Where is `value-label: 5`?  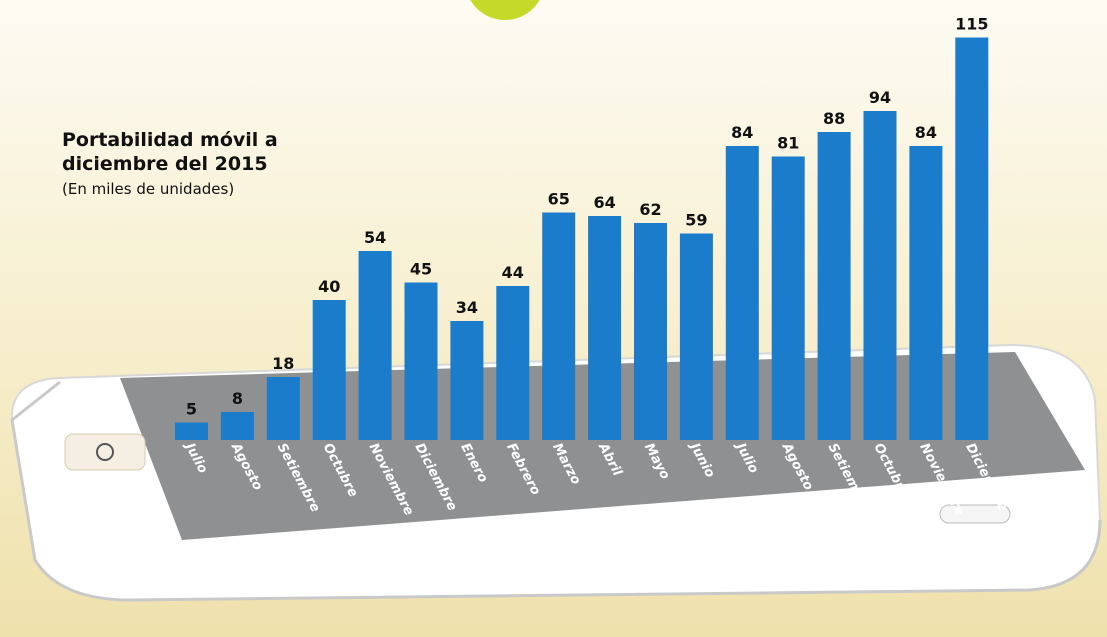
value-label: 5 is located at coordinates (191, 409).